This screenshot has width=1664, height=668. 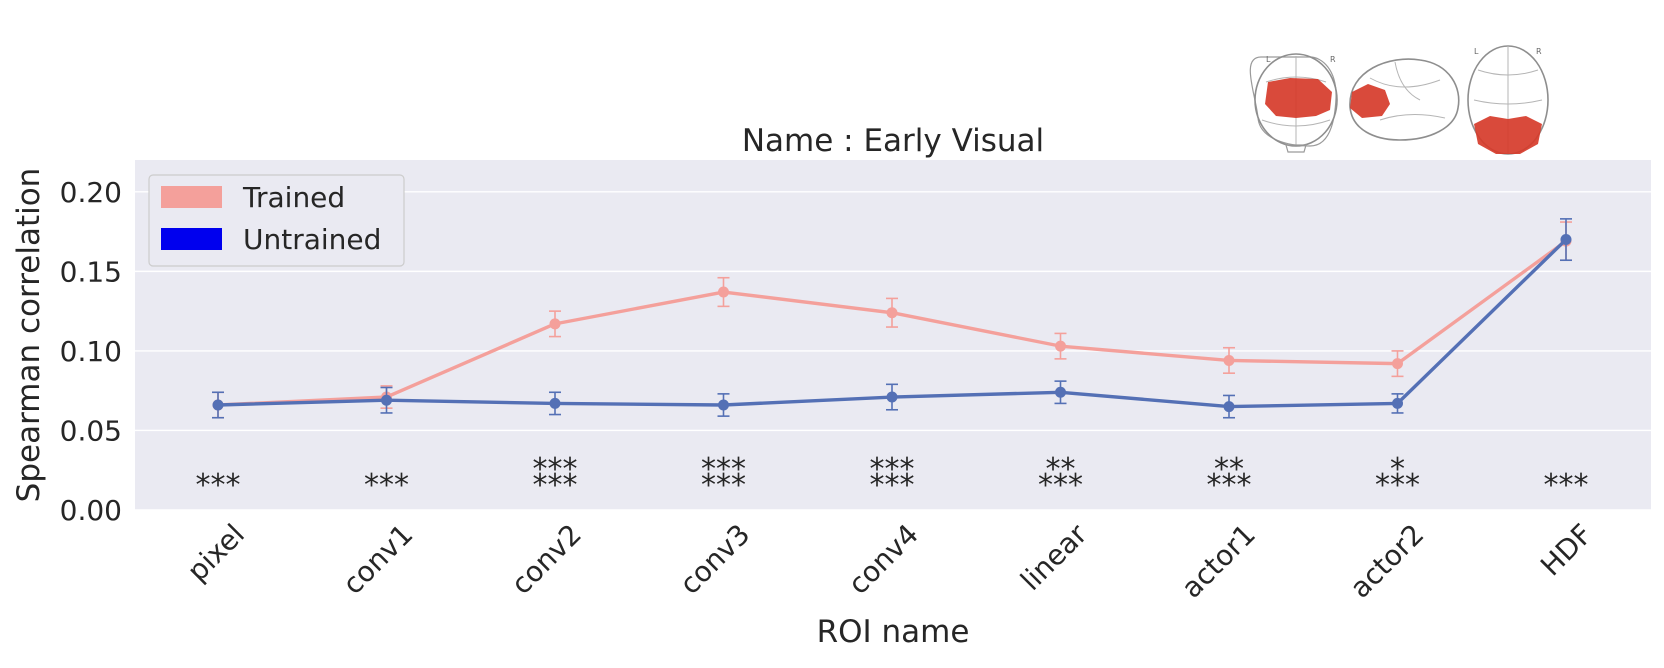 I want to click on x-tick-label: conv2, so click(x=546, y=559).